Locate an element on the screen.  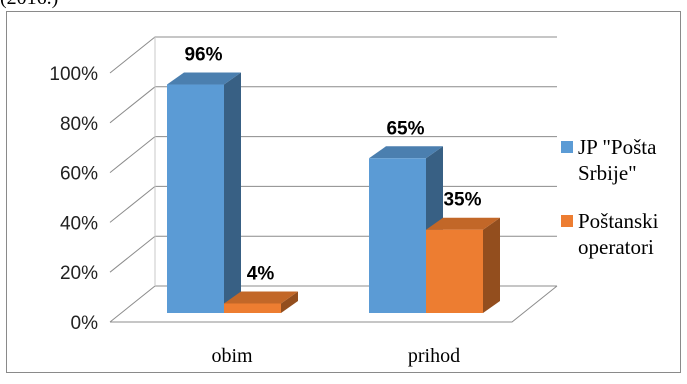
y-tick-label: 0% is located at coordinates (85, 323).